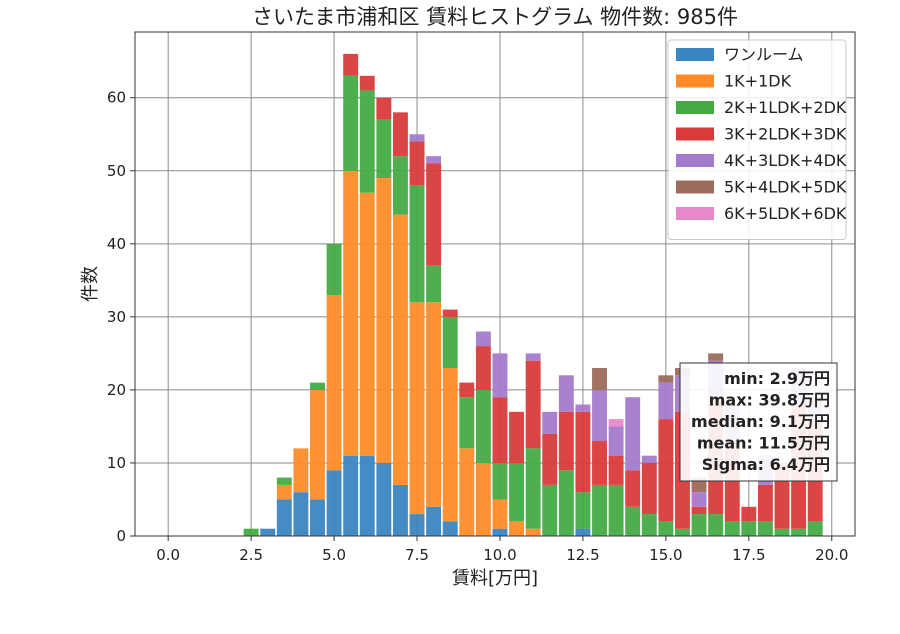 This screenshot has width=900, height=634. Describe the element at coordinates (665, 555) in the screenshot. I see `x-tick-label: 15.0` at that location.